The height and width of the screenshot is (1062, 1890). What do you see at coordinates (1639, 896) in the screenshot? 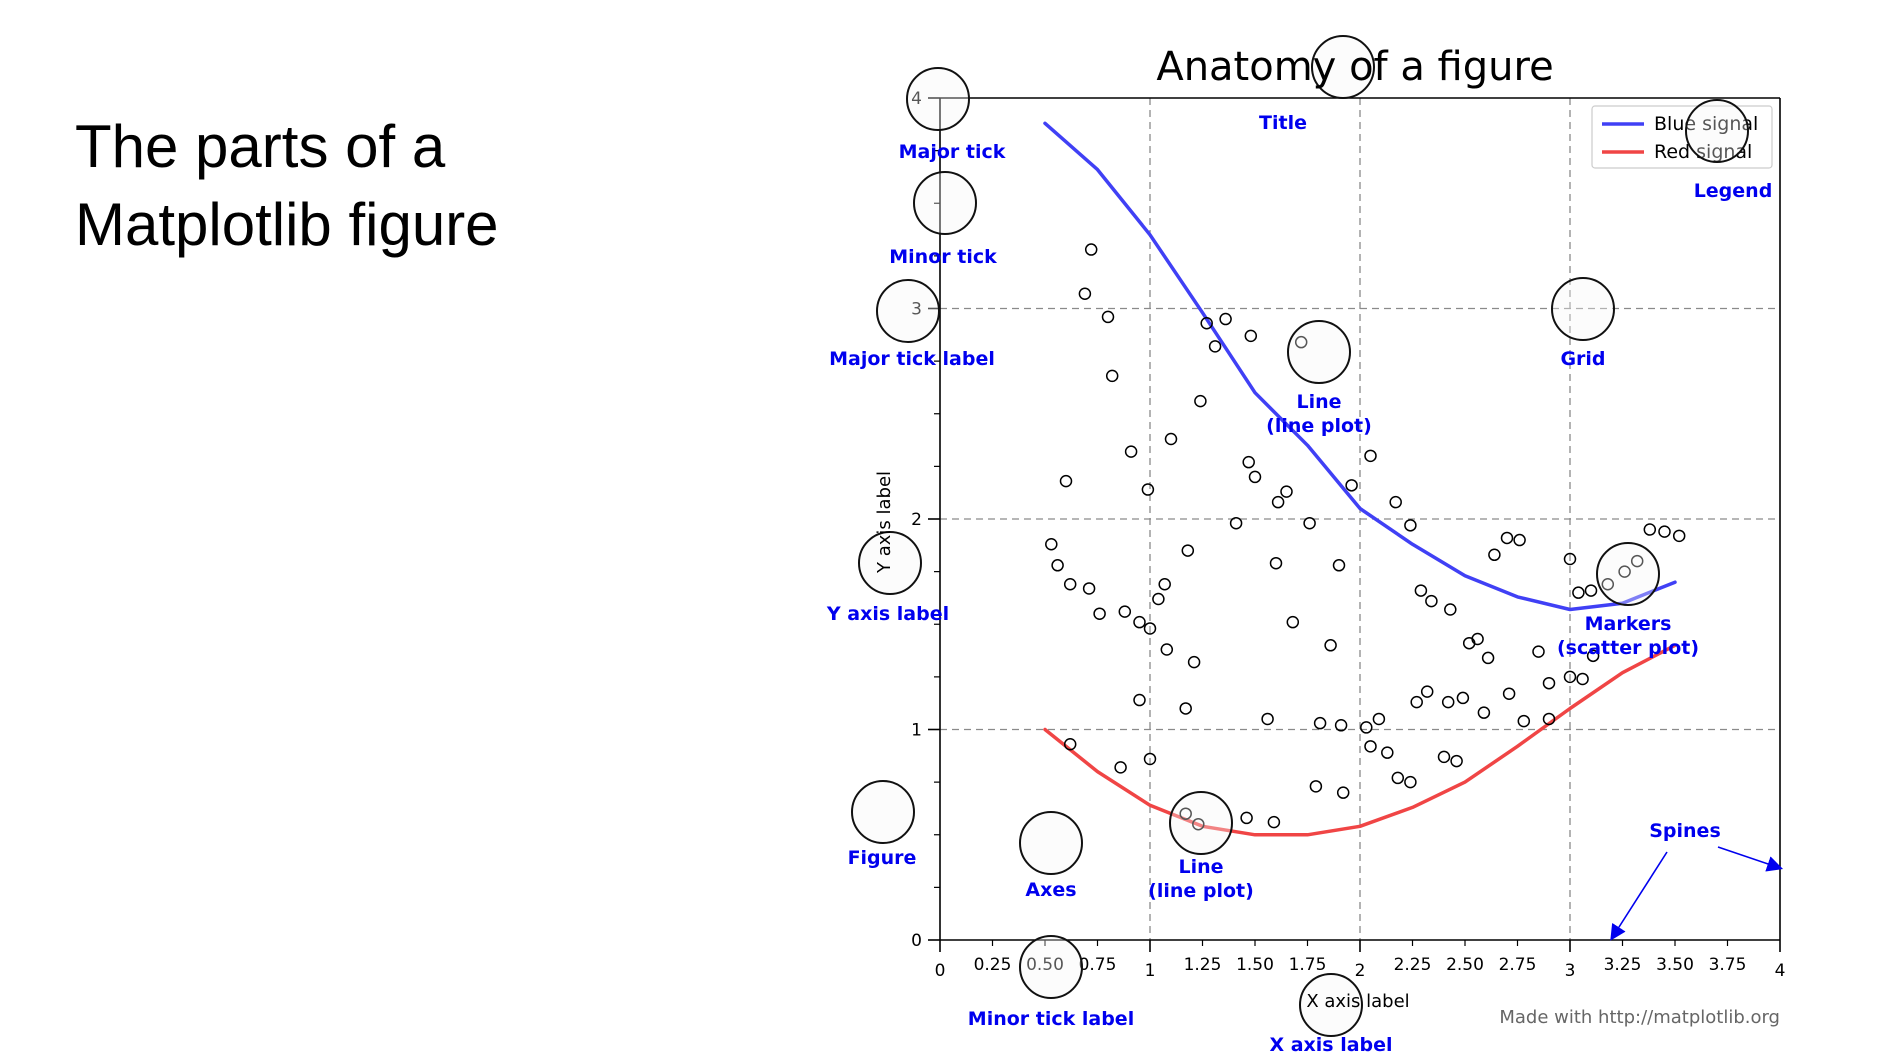
I see `spines-arrow-bottom` at bounding box center [1639, 896].